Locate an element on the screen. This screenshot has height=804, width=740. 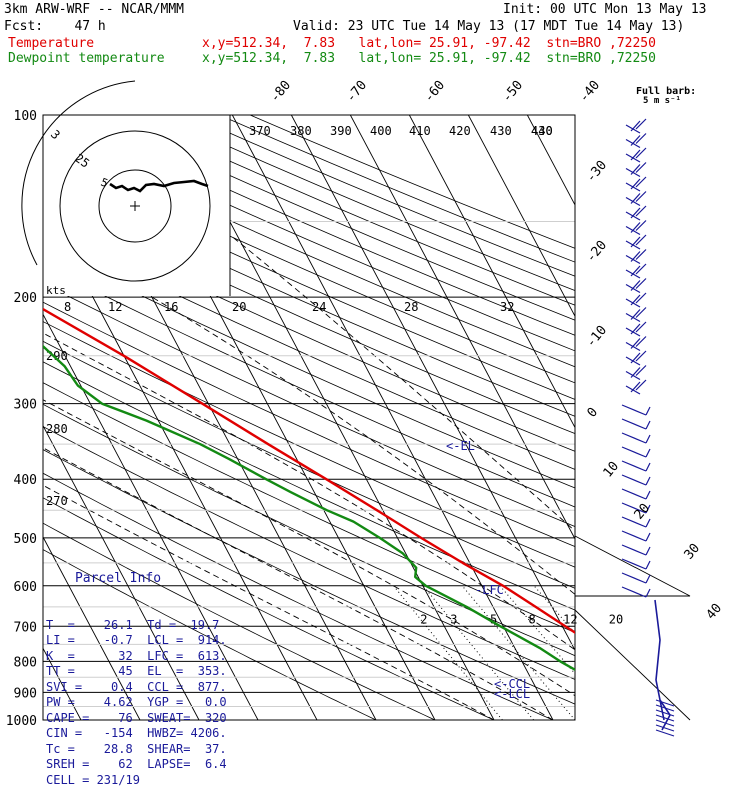
isotherm-label: 40 is located at coordinates (715, 612).